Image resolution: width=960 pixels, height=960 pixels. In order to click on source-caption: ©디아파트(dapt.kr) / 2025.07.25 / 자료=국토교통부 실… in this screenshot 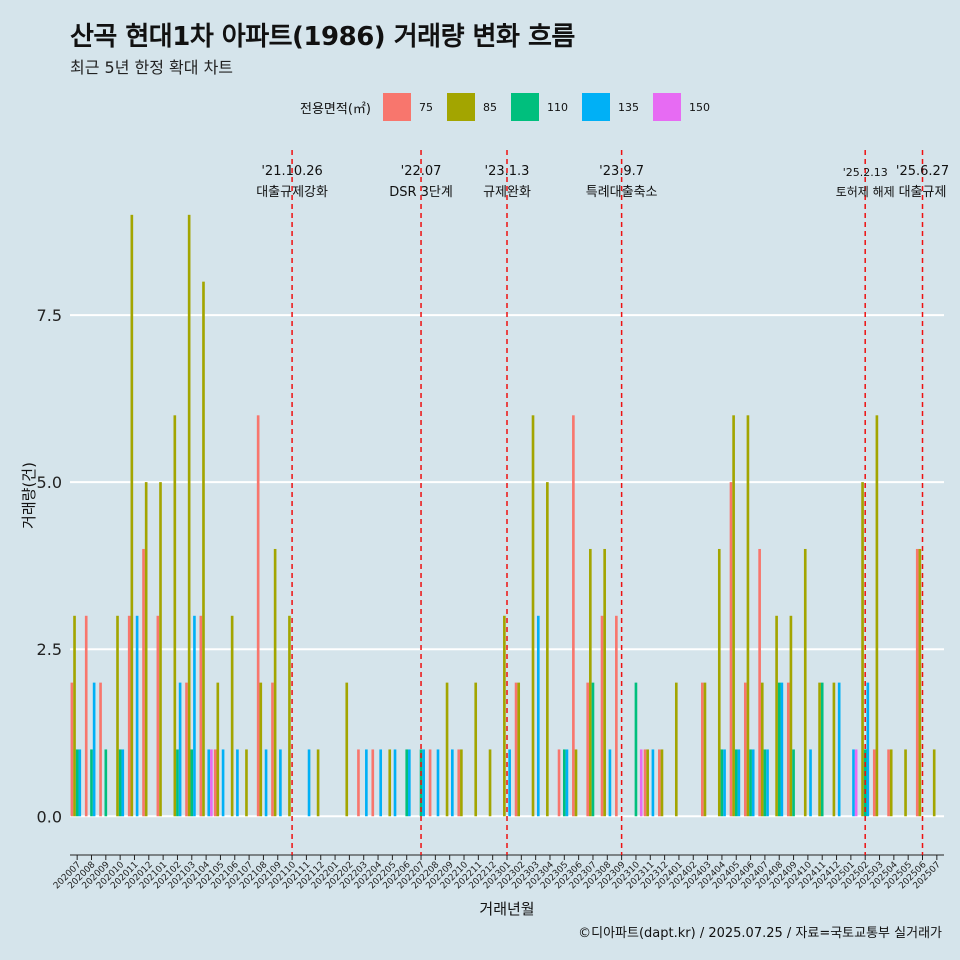, I will do `click(760, 933)`.